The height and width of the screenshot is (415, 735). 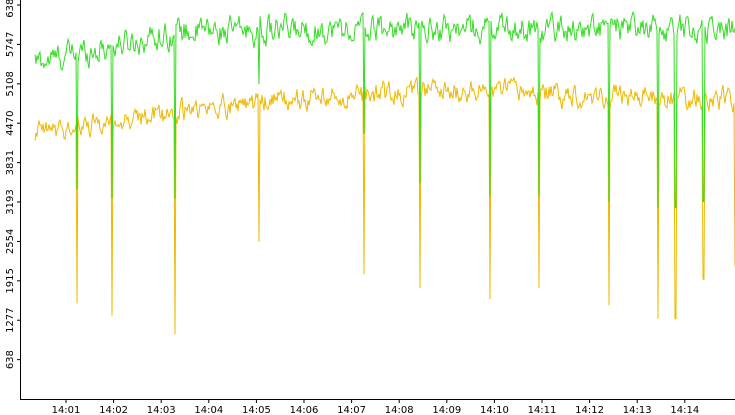 What do you see at coordinates (684, 410) in the screenshot?
I see `x-tick-label: 14:14` at bounding box center [684, 410].